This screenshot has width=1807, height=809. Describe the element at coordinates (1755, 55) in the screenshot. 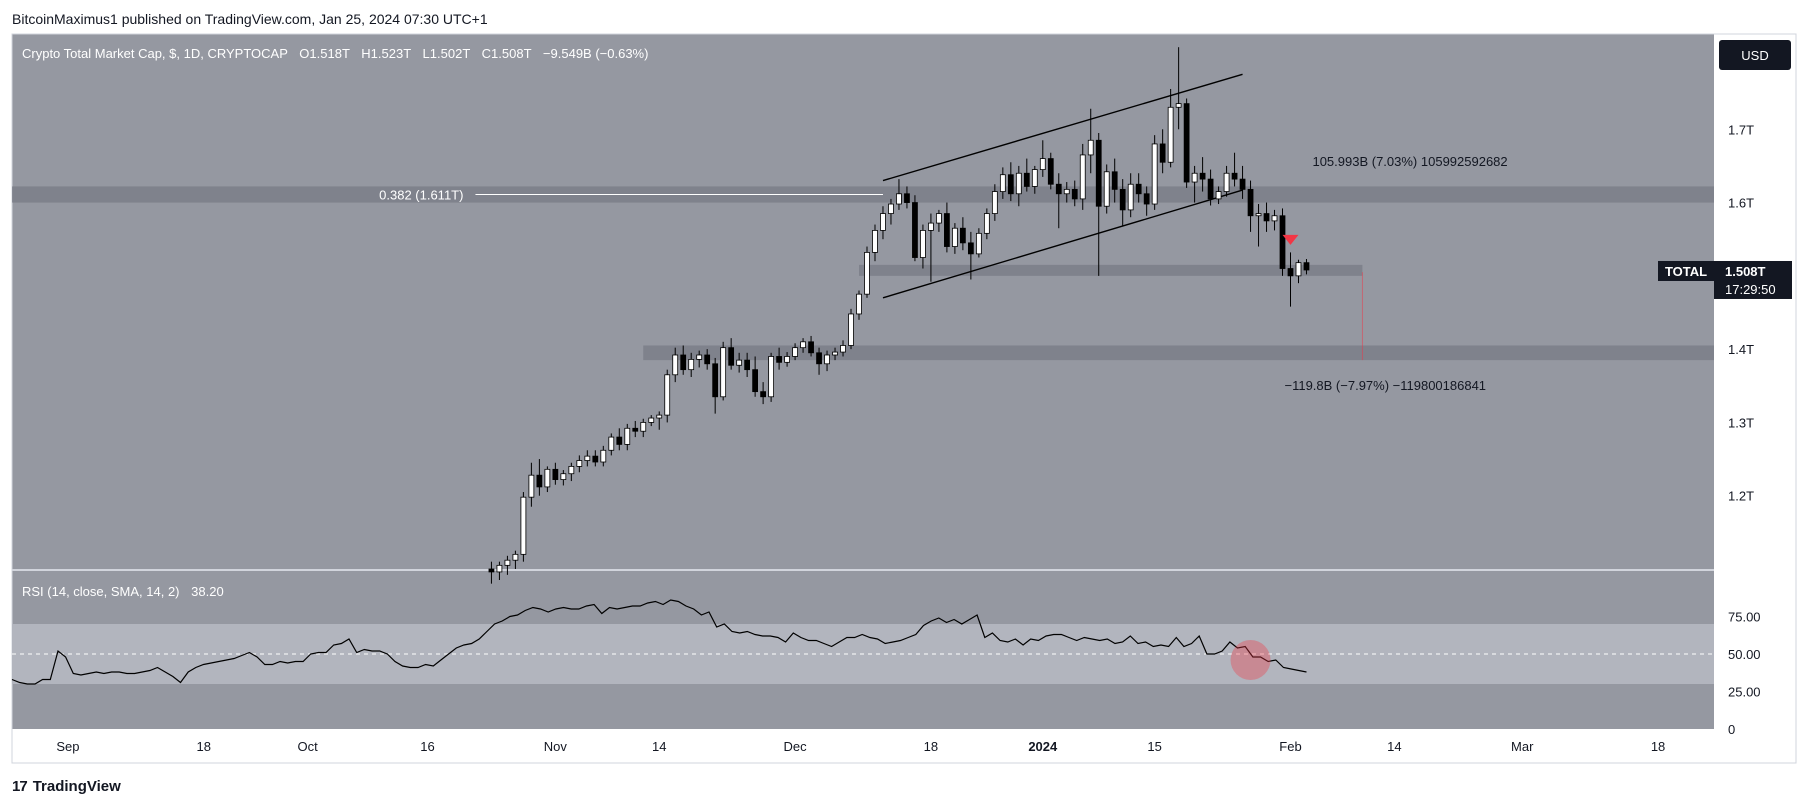

I see `currency-button` at that location.